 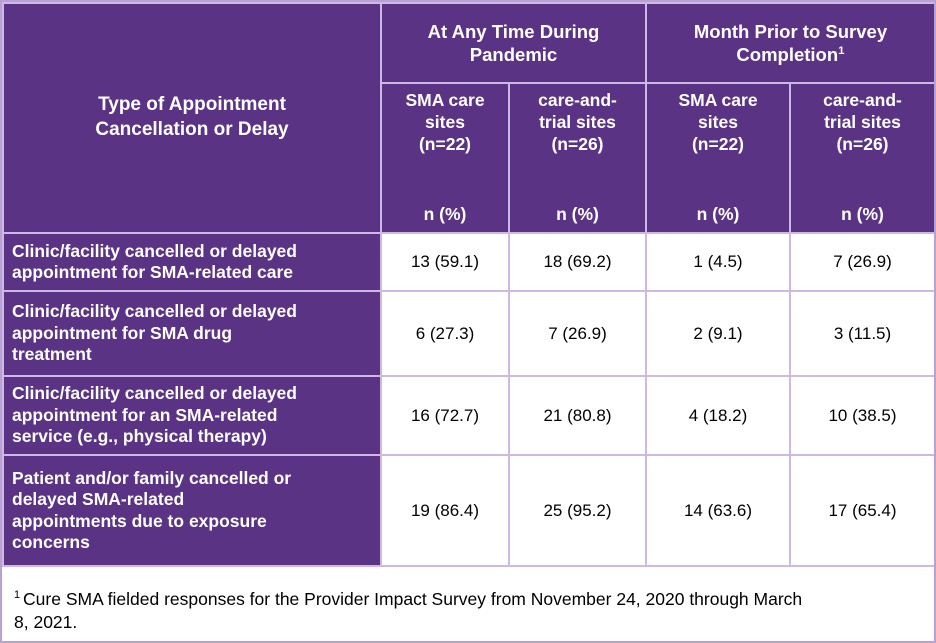 What do you see at coordinates (445, 510) in the screenshot?
I see `value-cell: 19 (86.4)` at bounding box center [445, 510].